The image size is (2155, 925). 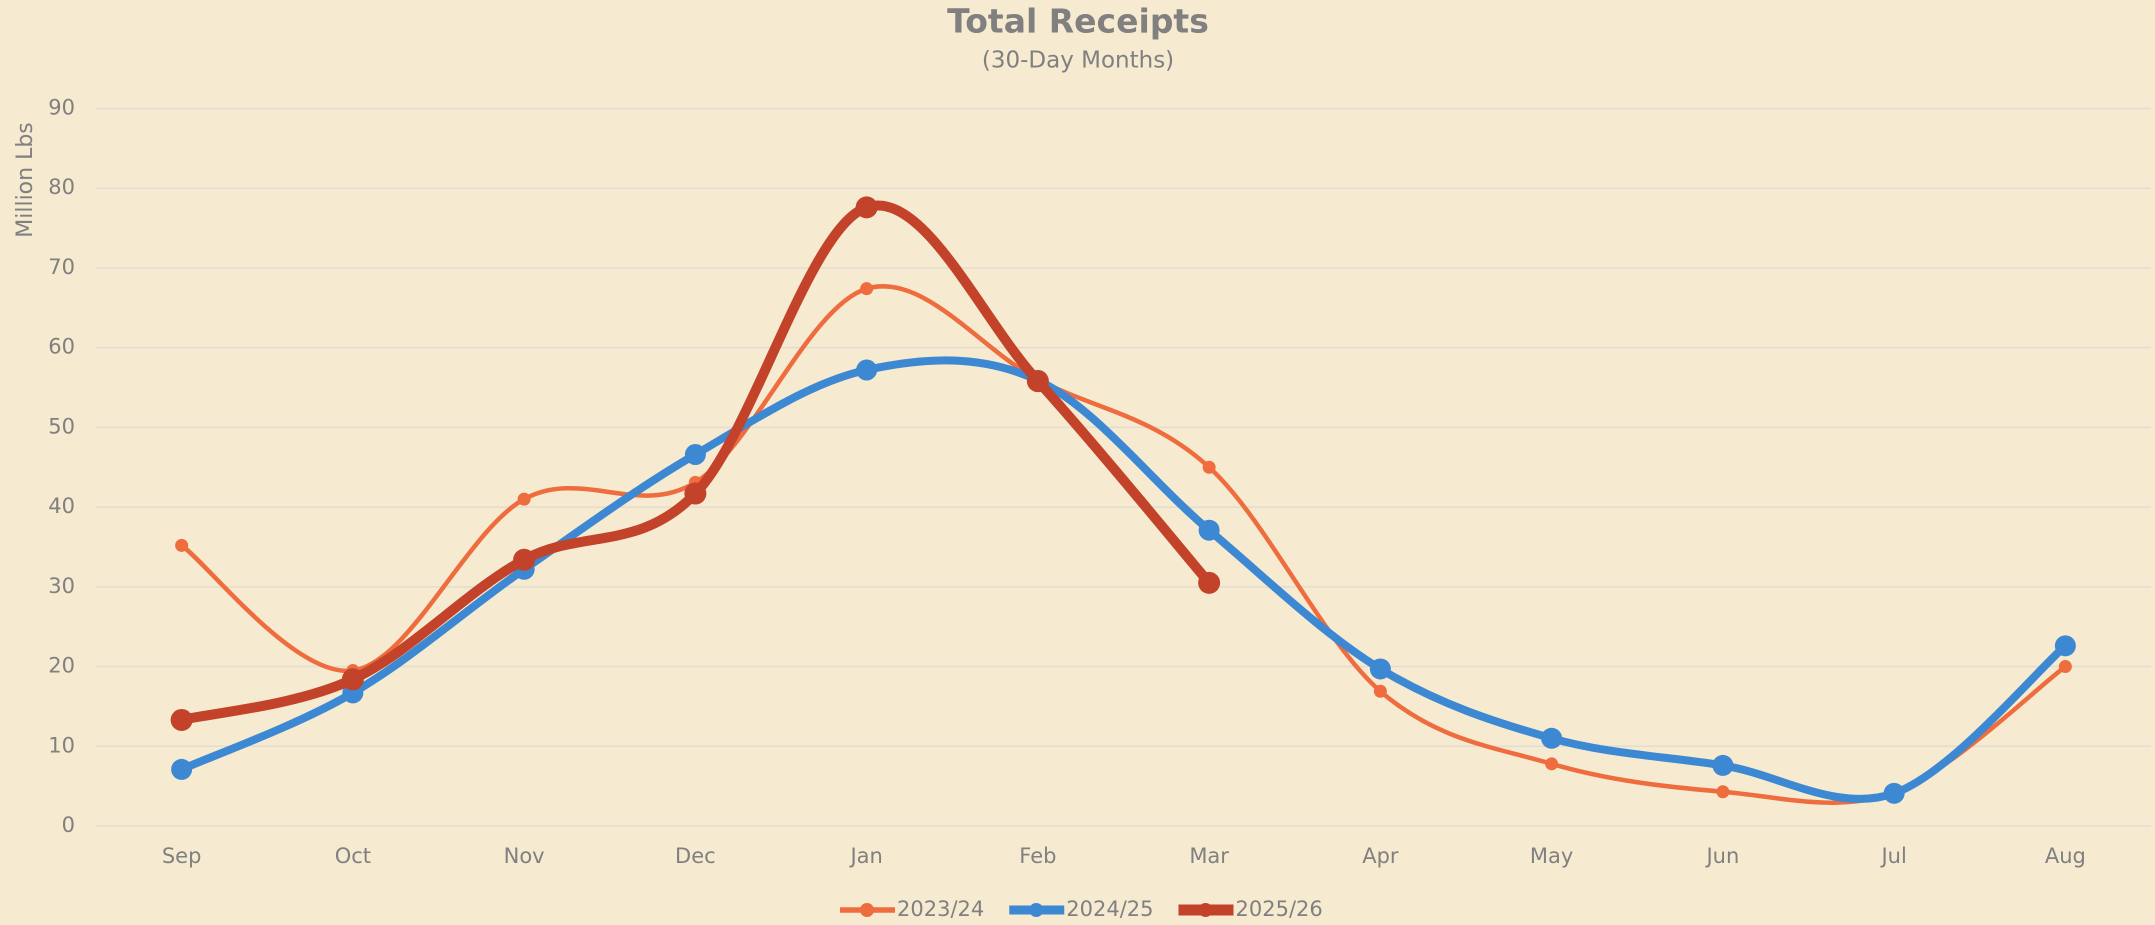 What do you see at coordinates (1078, 61) in the screenshot?
I see `chart-subtitle: (30-Day Months)` at bounding box center [1078, 61].